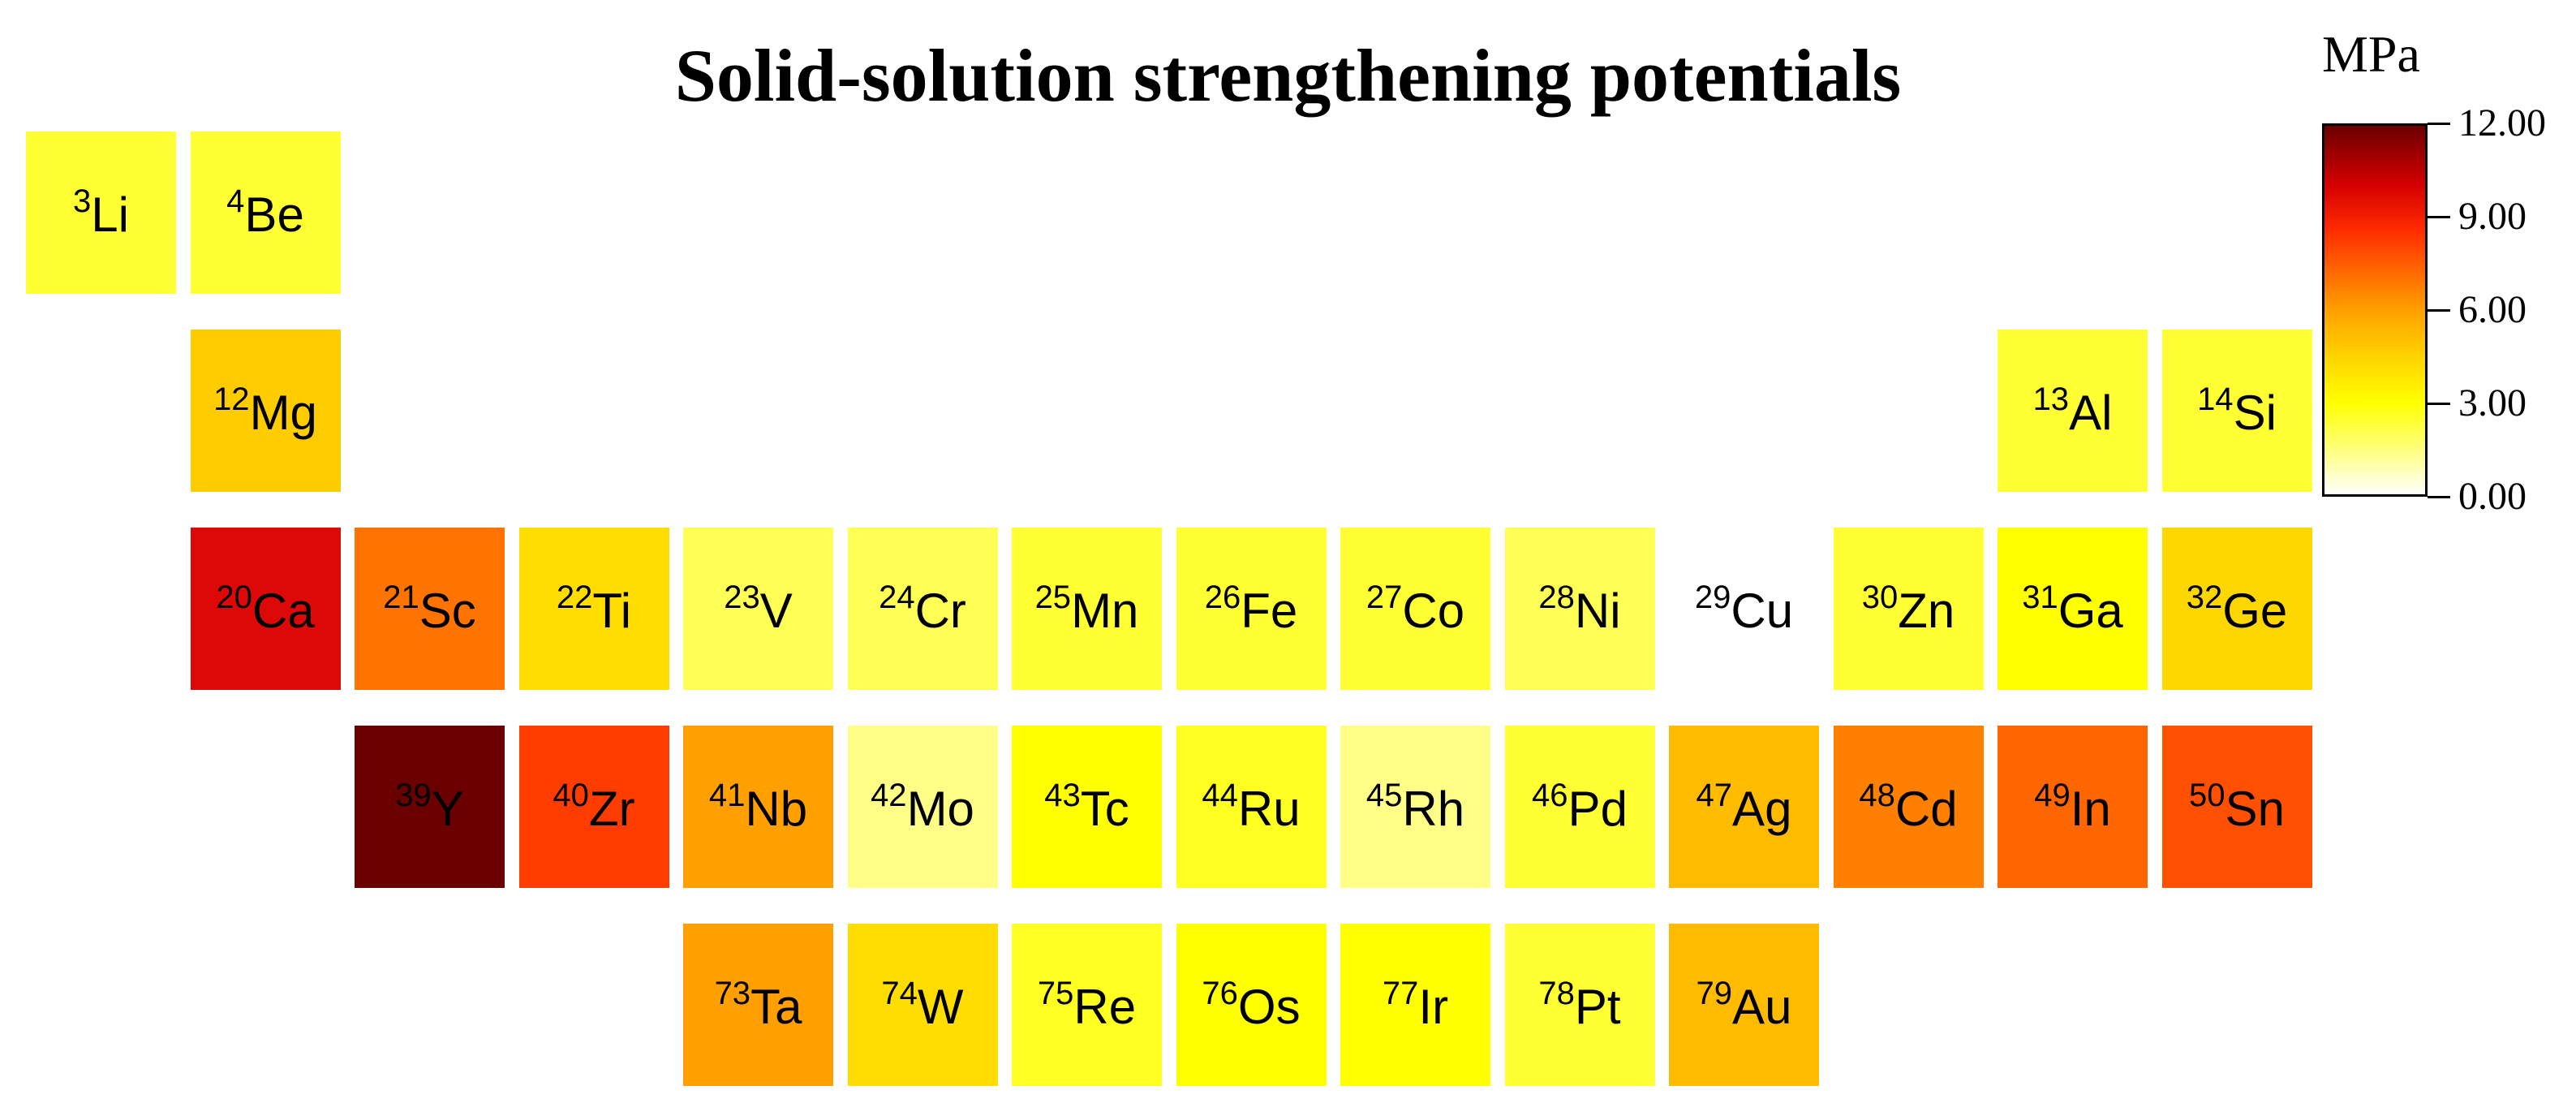  I want to click on atomic-number: 78, so click(1556, 993).